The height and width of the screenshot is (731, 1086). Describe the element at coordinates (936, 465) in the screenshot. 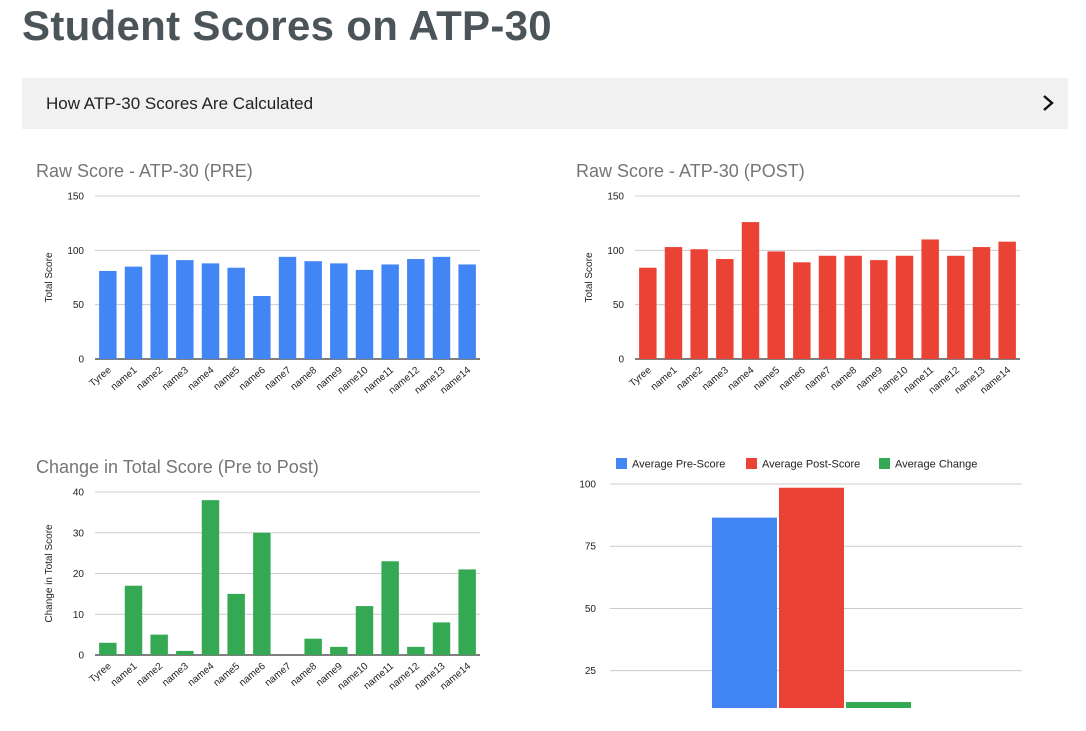

I see `legend-label: Average Change` at that location.